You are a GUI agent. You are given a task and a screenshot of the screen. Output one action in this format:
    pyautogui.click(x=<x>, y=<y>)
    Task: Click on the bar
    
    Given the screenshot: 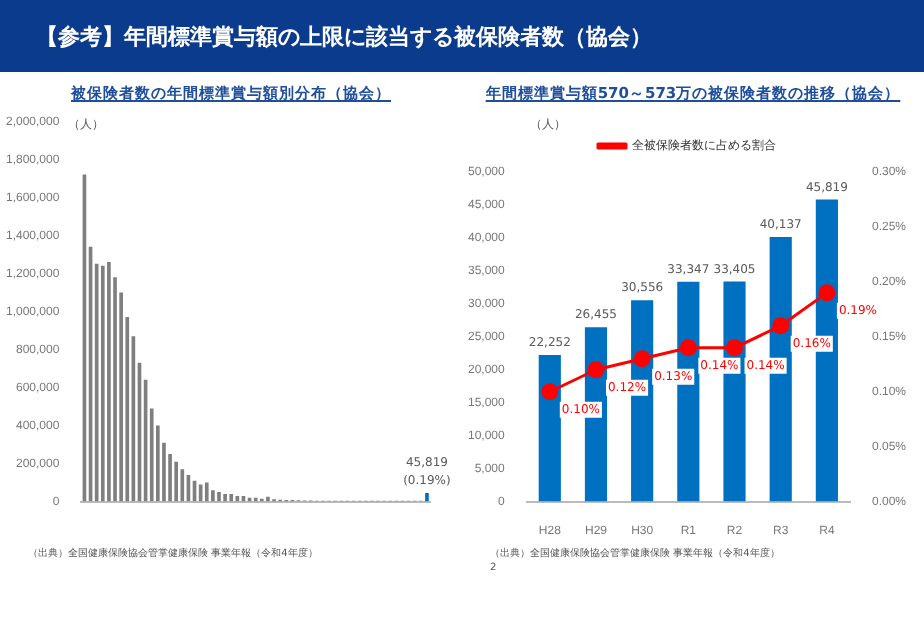 What is the action you would take?
    pyautogui.click(x=549, y=428)
    